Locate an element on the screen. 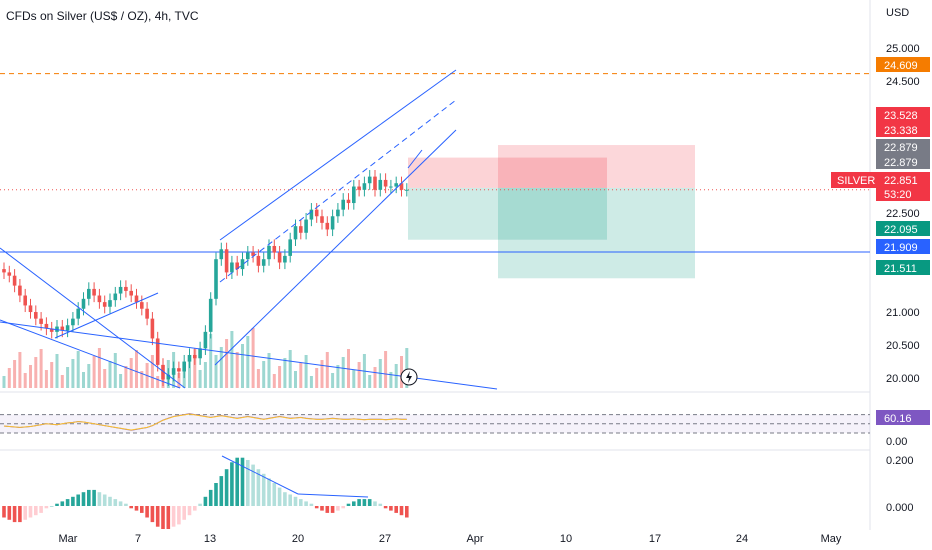  time-tick-label: 24 is located at coordinates (742, 539).